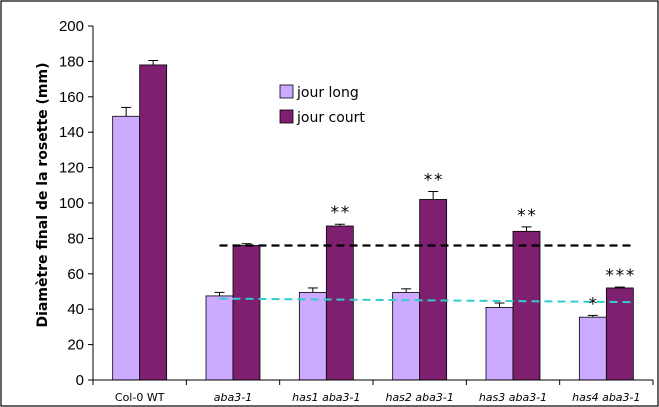 The height and width of the screenshot is (407, 659). What do you see at coordinates (71, 26) in the screenshot?
I see `y-tick-label: 200` at bounding box center [71, 26].